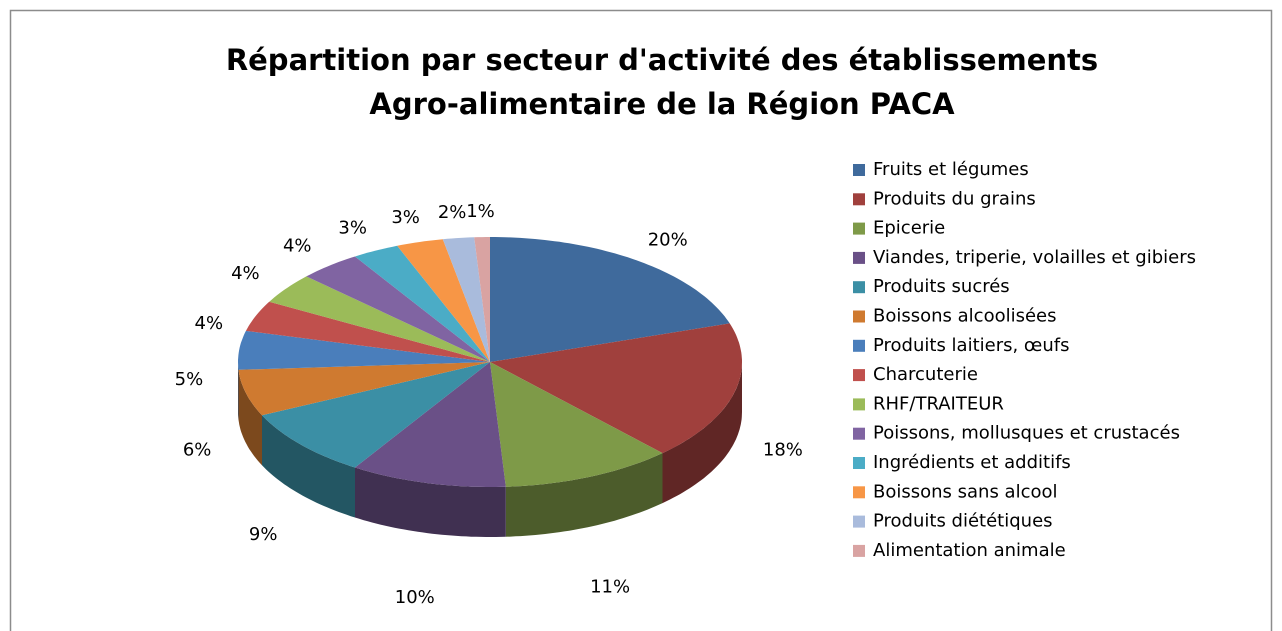 This screenshot has width=1282, height=631. I want to click on legend-label: Boissons alcoolisées, so click(965, 316).